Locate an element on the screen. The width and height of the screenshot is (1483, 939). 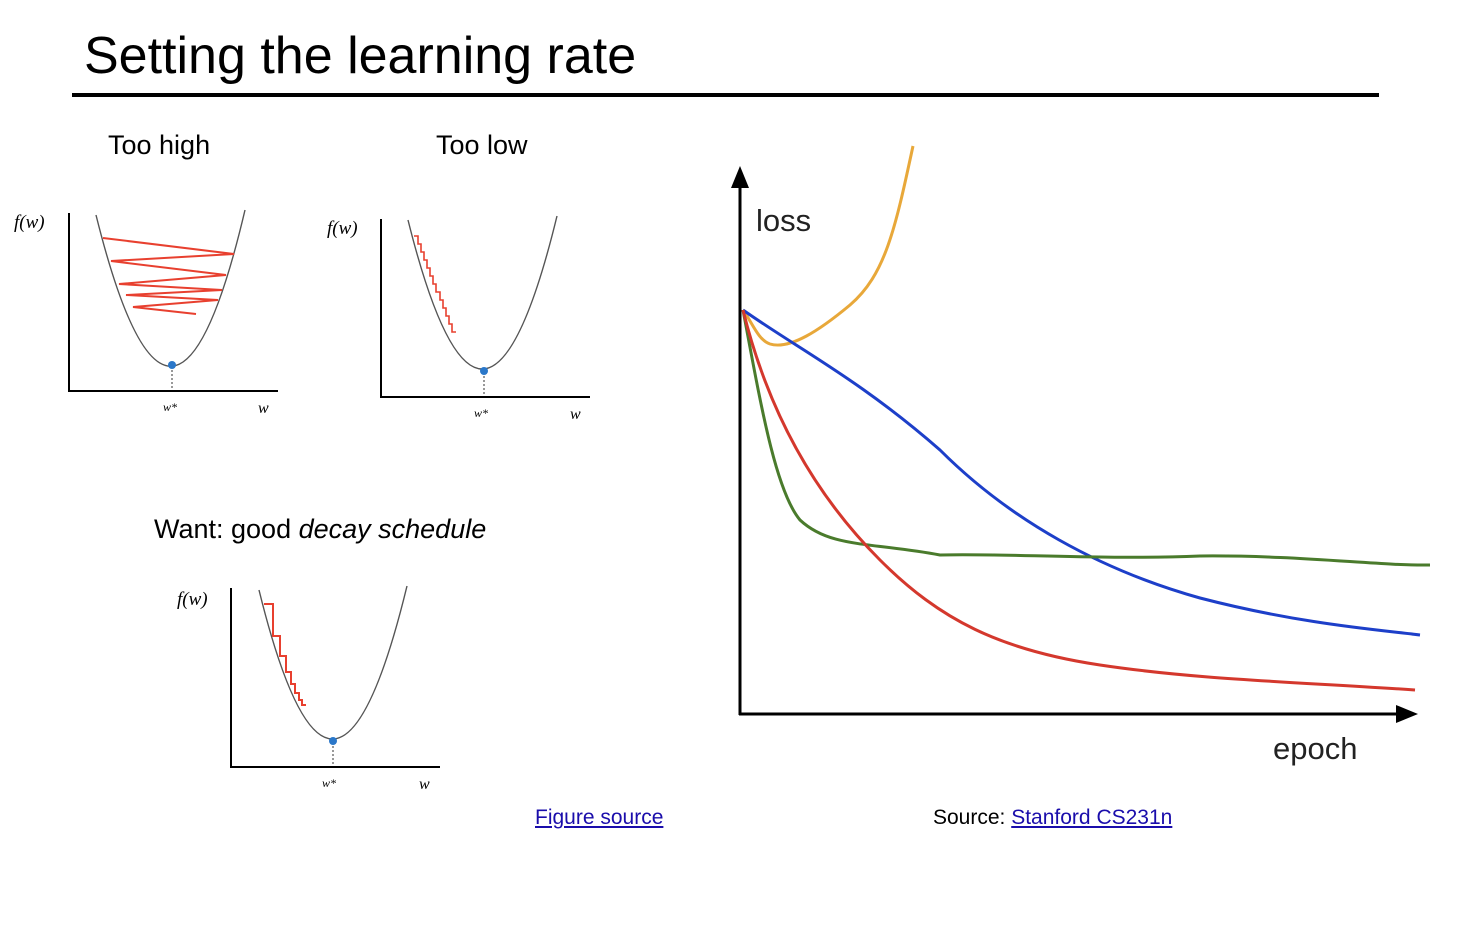
loss-x-arrowhead is located at coordinates (1407, 714).